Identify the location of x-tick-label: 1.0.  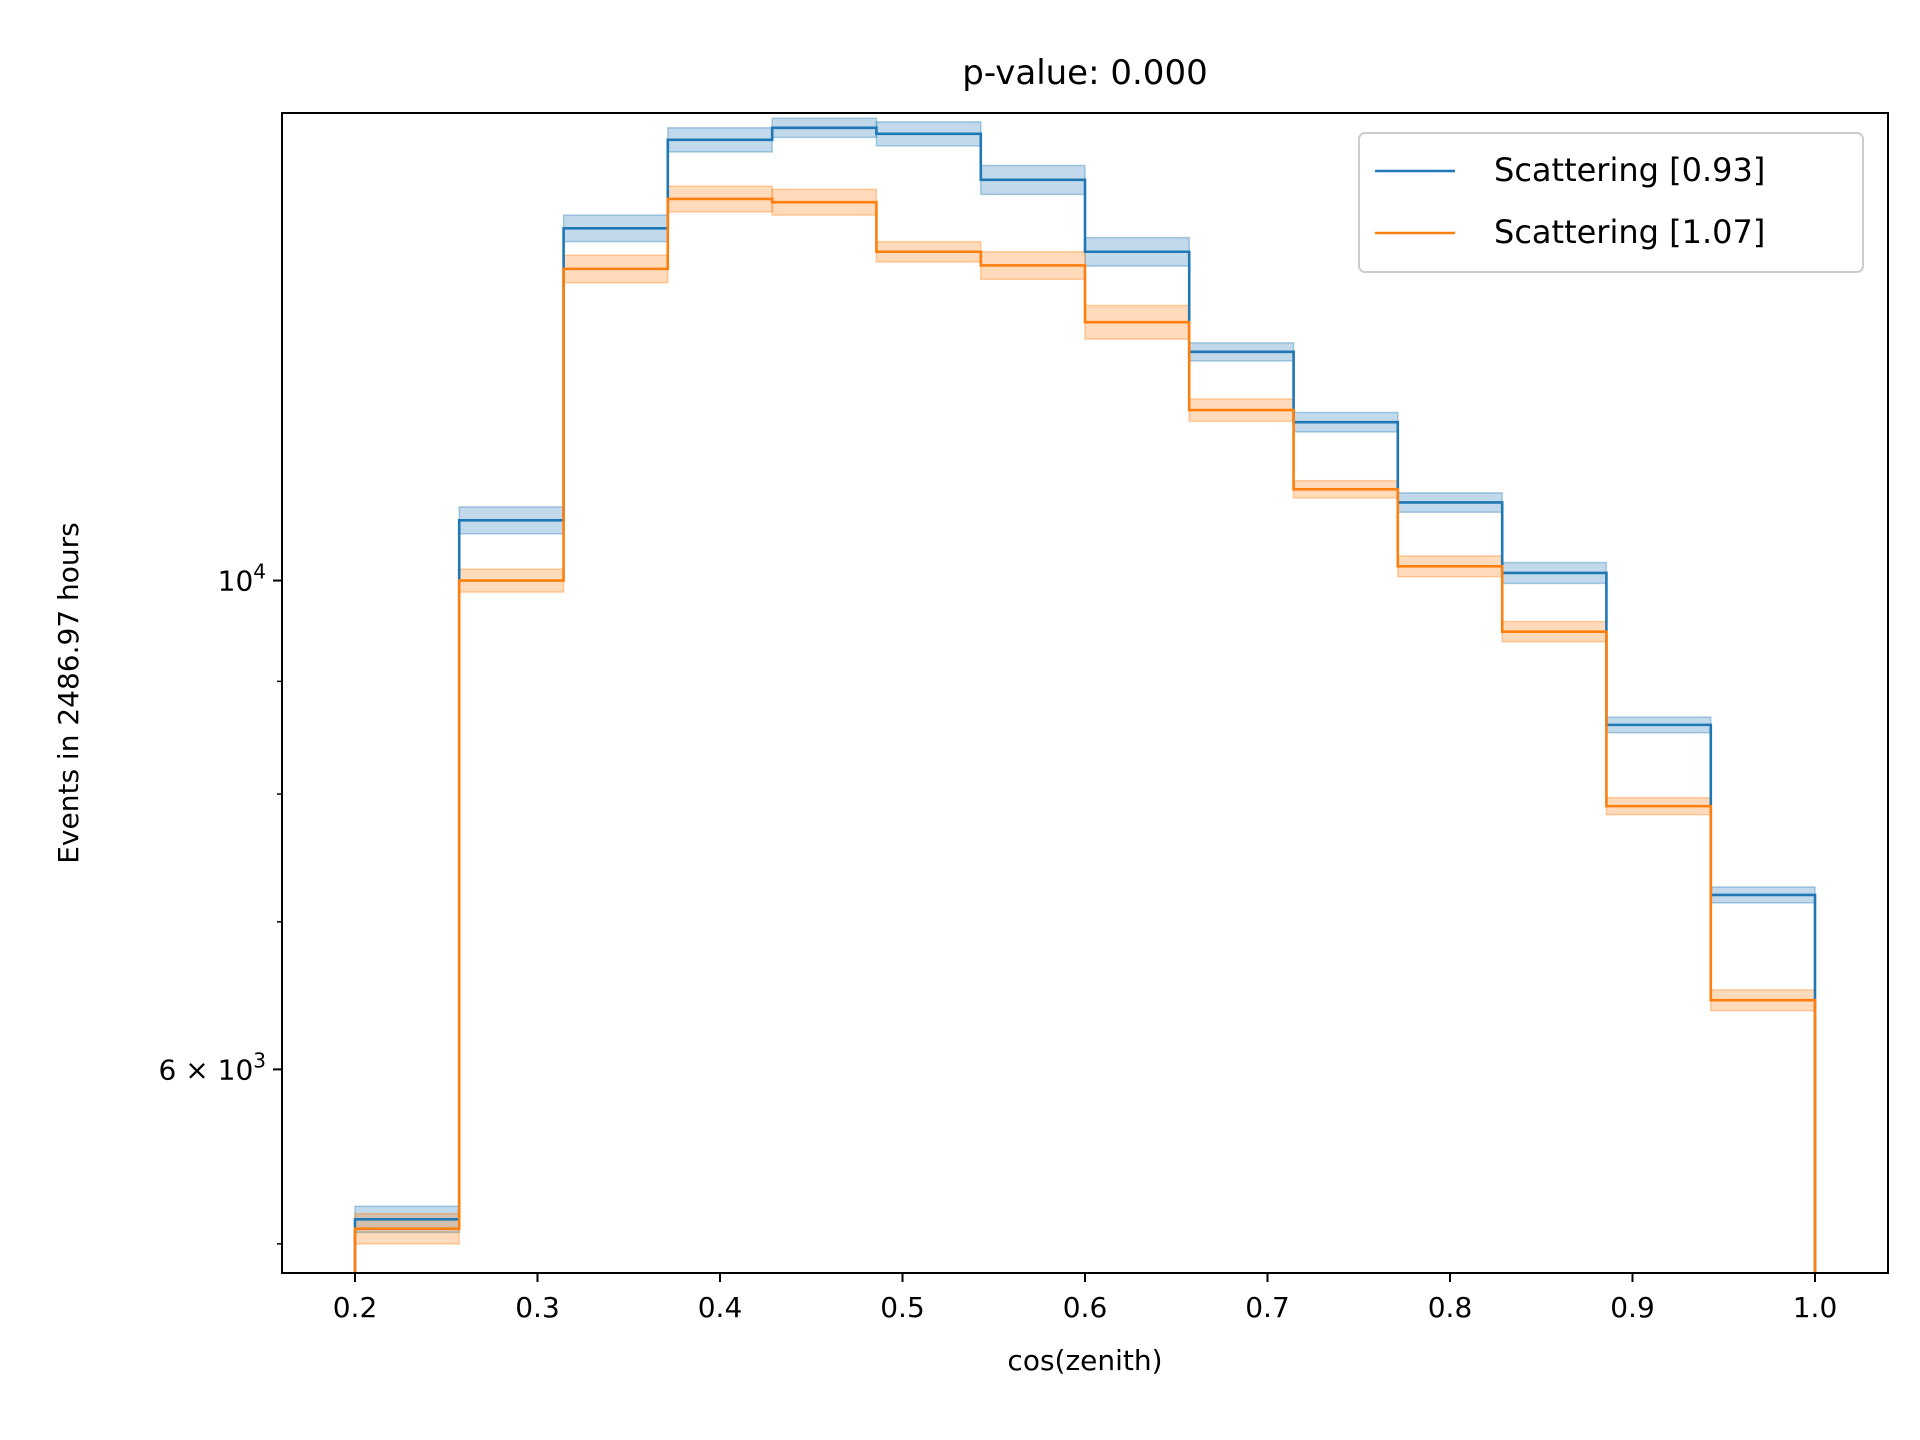
(1815, 1307).